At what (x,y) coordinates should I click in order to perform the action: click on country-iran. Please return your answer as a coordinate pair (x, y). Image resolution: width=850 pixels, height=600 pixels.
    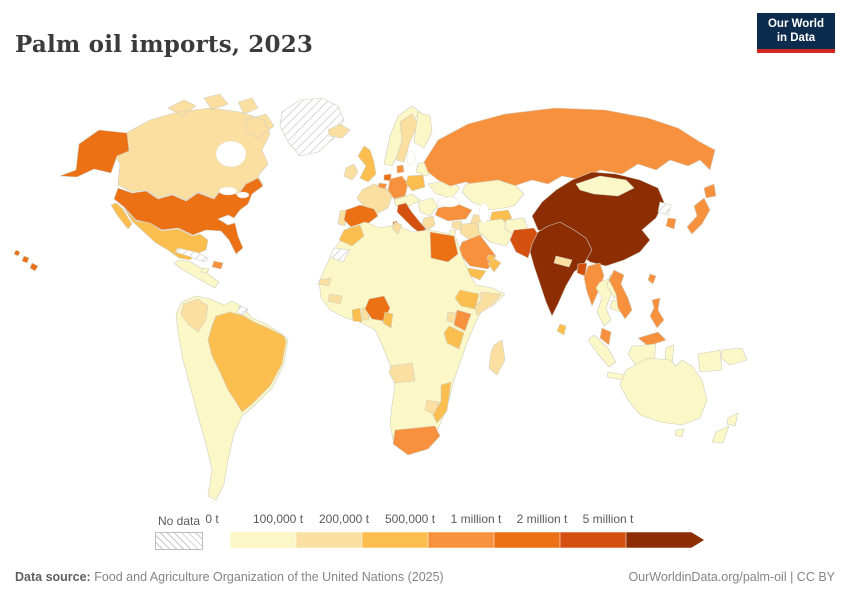
    Looking at the image, I should click on (496, 232).